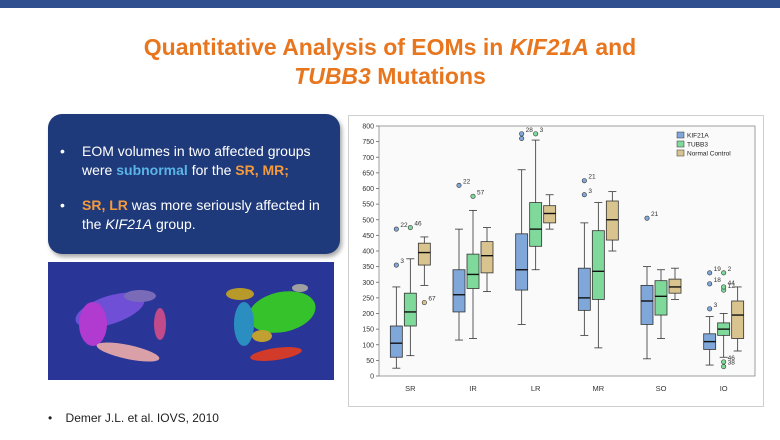  What do you see at coordinates (105, 205) in the screenshot?
I see `bullet-2-muscles: SR, LR` at bounding box center [105, 205].